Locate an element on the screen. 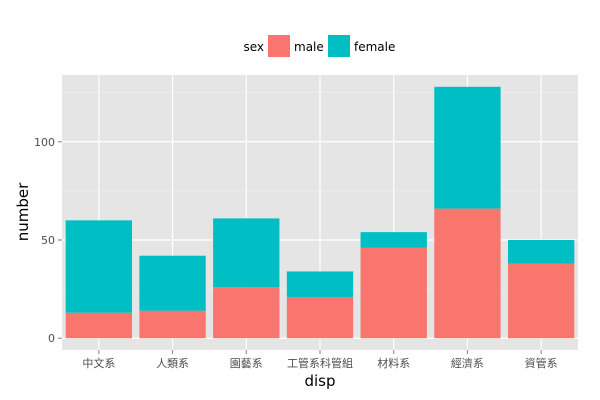 This screenshot has width=600, height=400. y-tick-label: 100 is located at coordinates (44, 142).